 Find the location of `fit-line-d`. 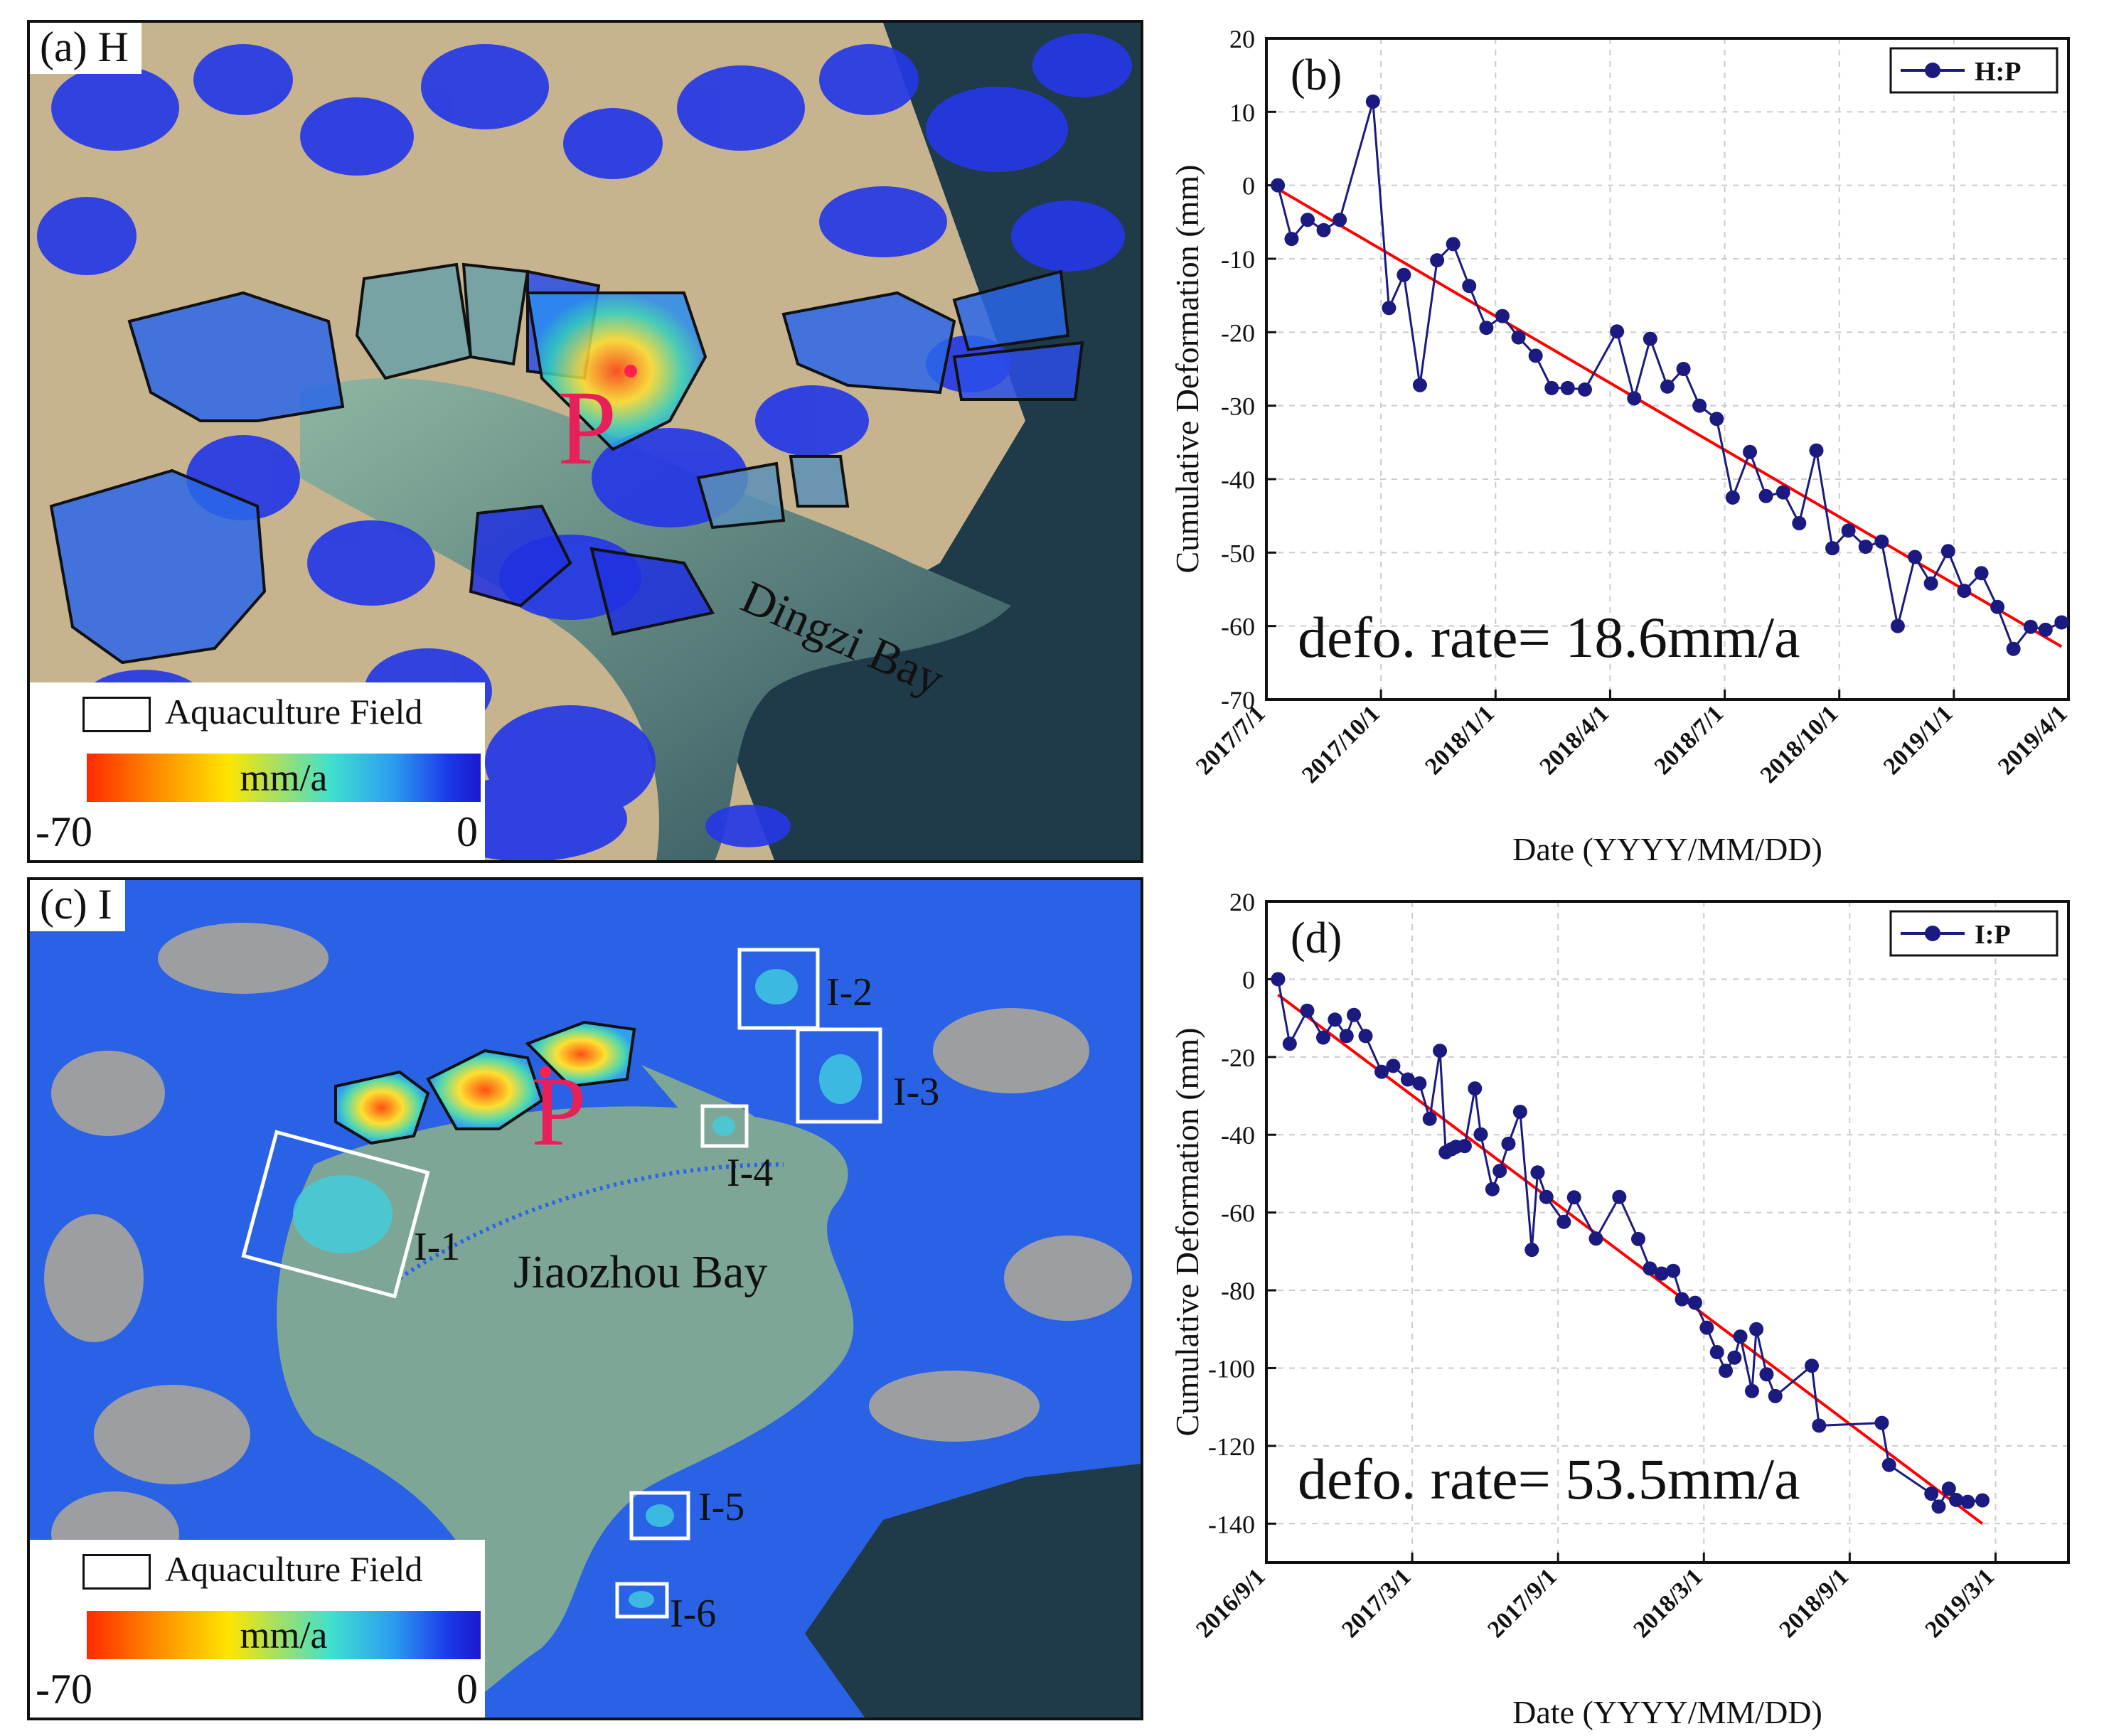

fit-line-d is located at coordinates (1630, 1259).